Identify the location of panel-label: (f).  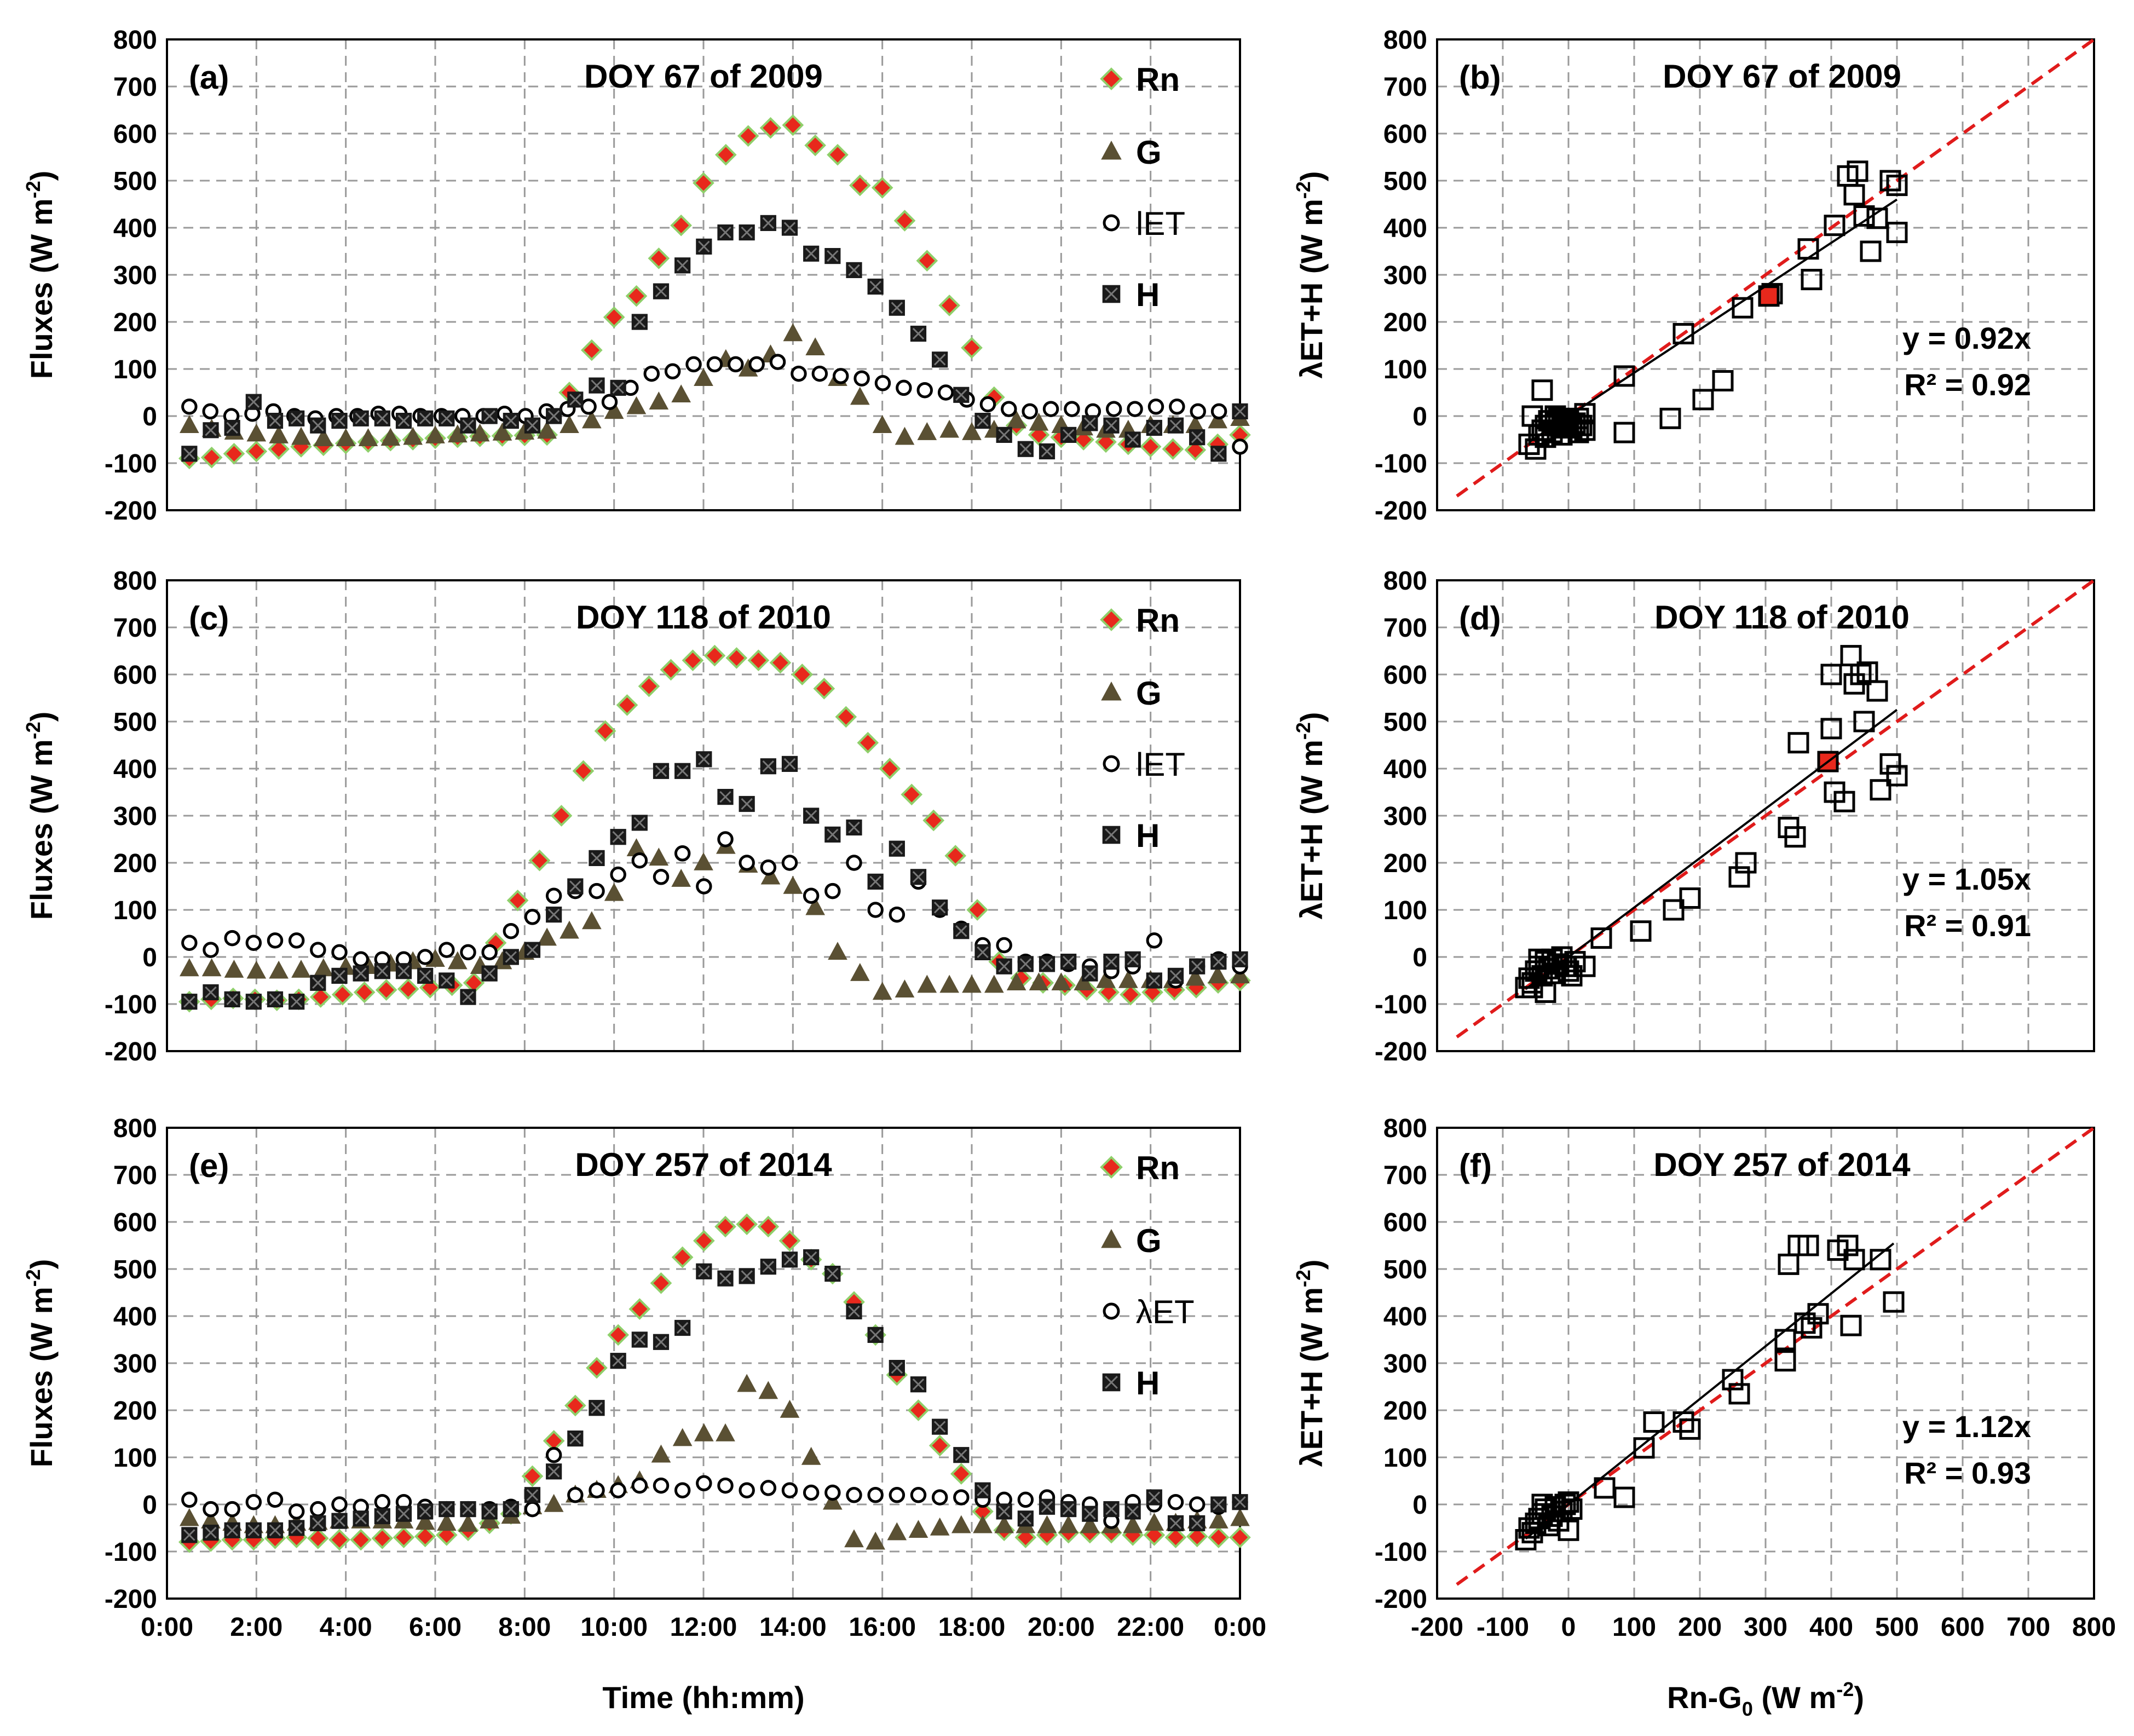
(1475, 1166).